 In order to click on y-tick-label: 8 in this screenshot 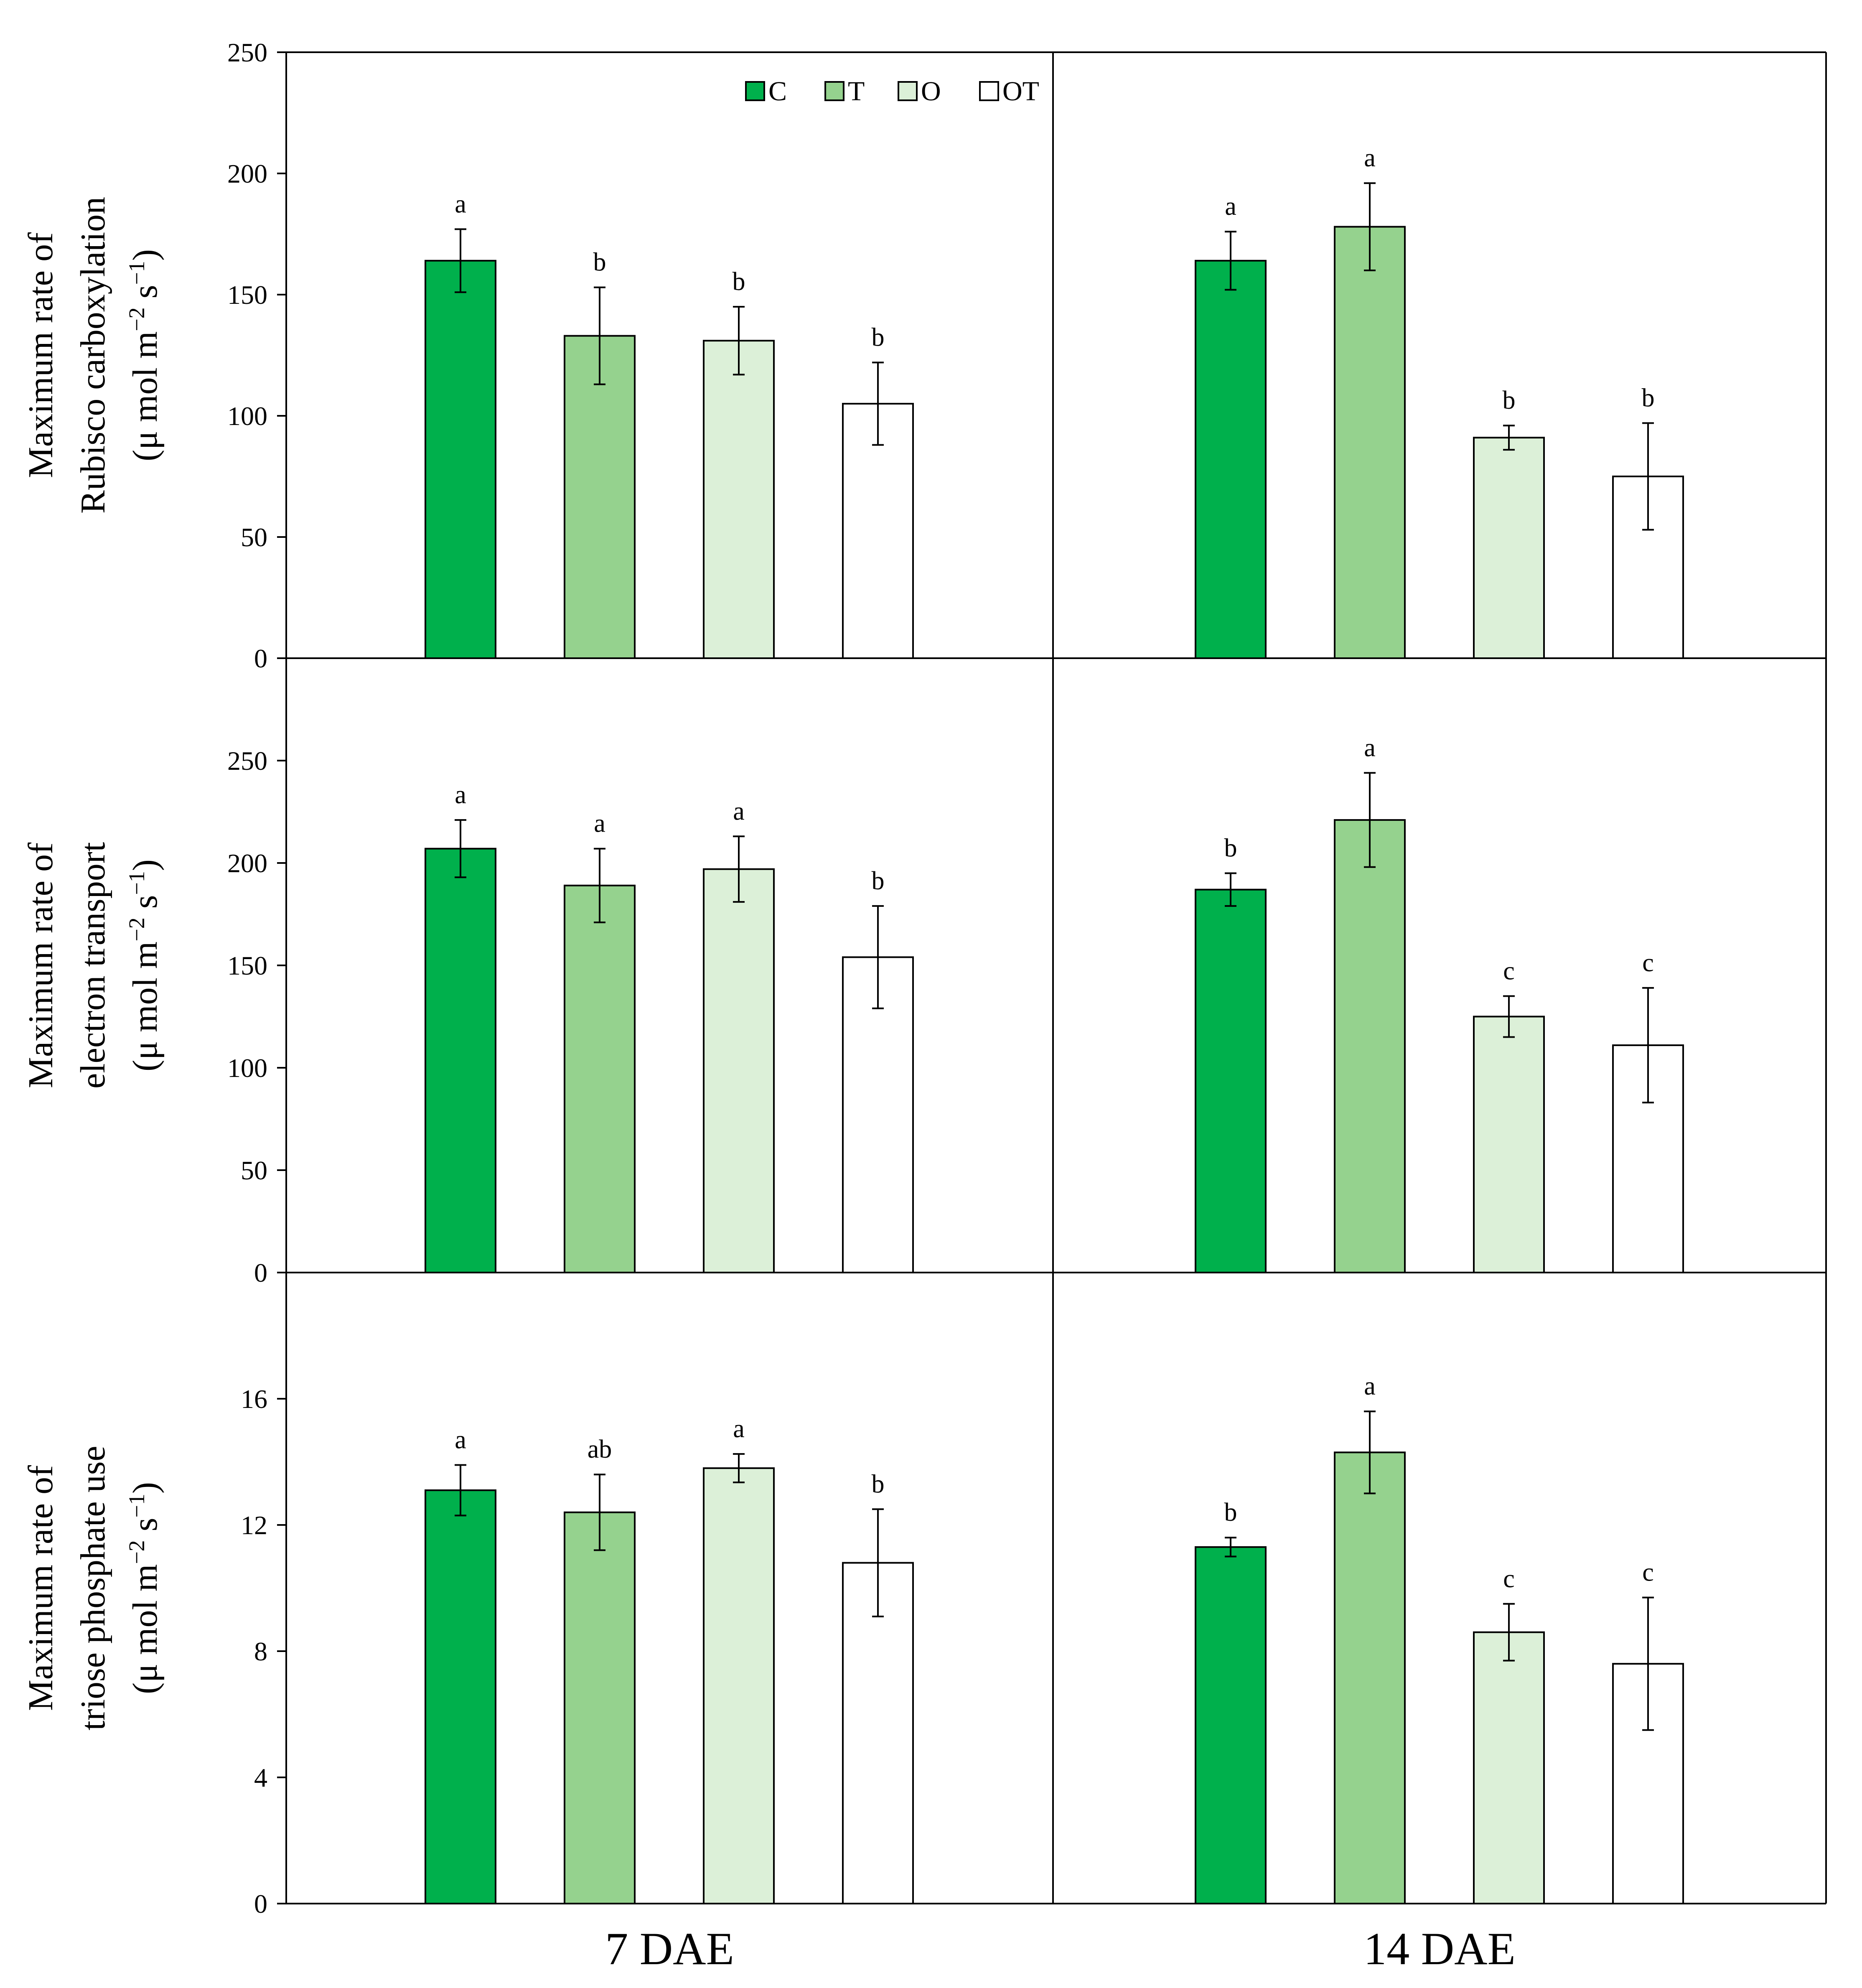, I will do `click(260, 1651)`.